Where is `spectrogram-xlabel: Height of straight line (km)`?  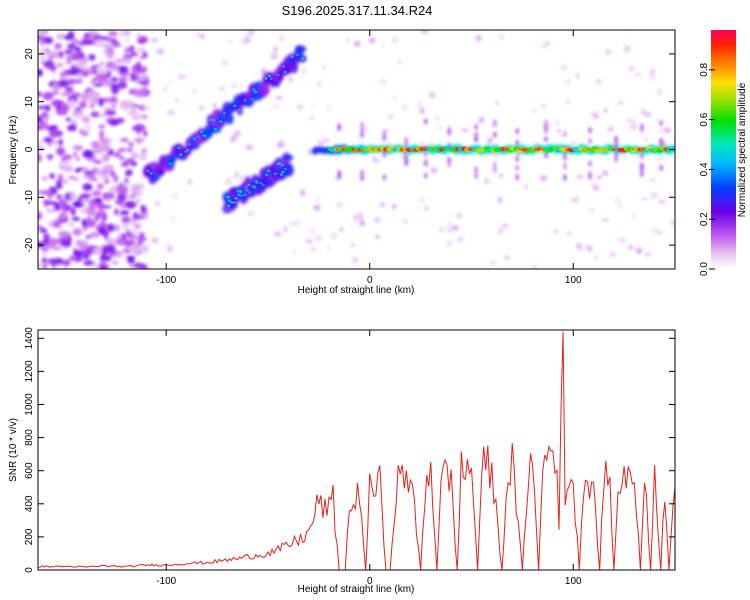 spectrogram-xlabel: Height of straight line (km) is located at coordinates (356, 290).